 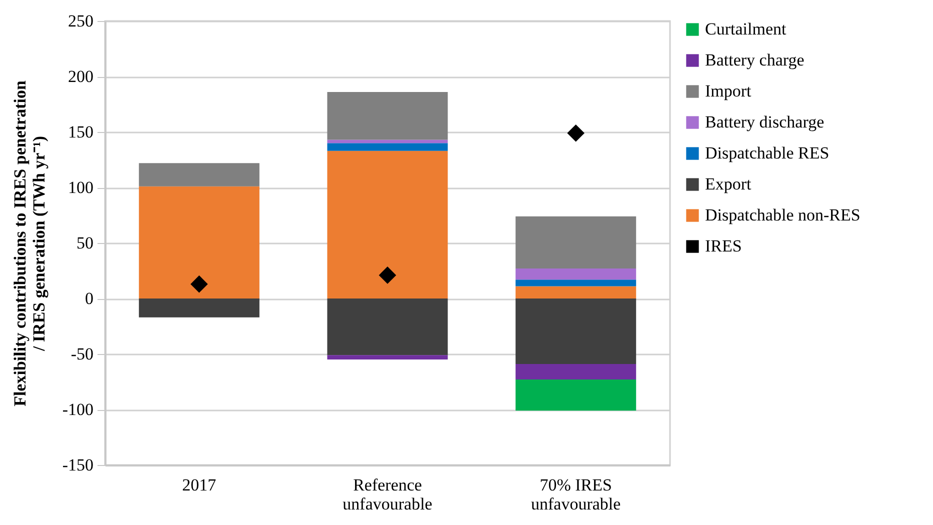 I want to click on y-tick-label: 200, so click(x=81, y=76).